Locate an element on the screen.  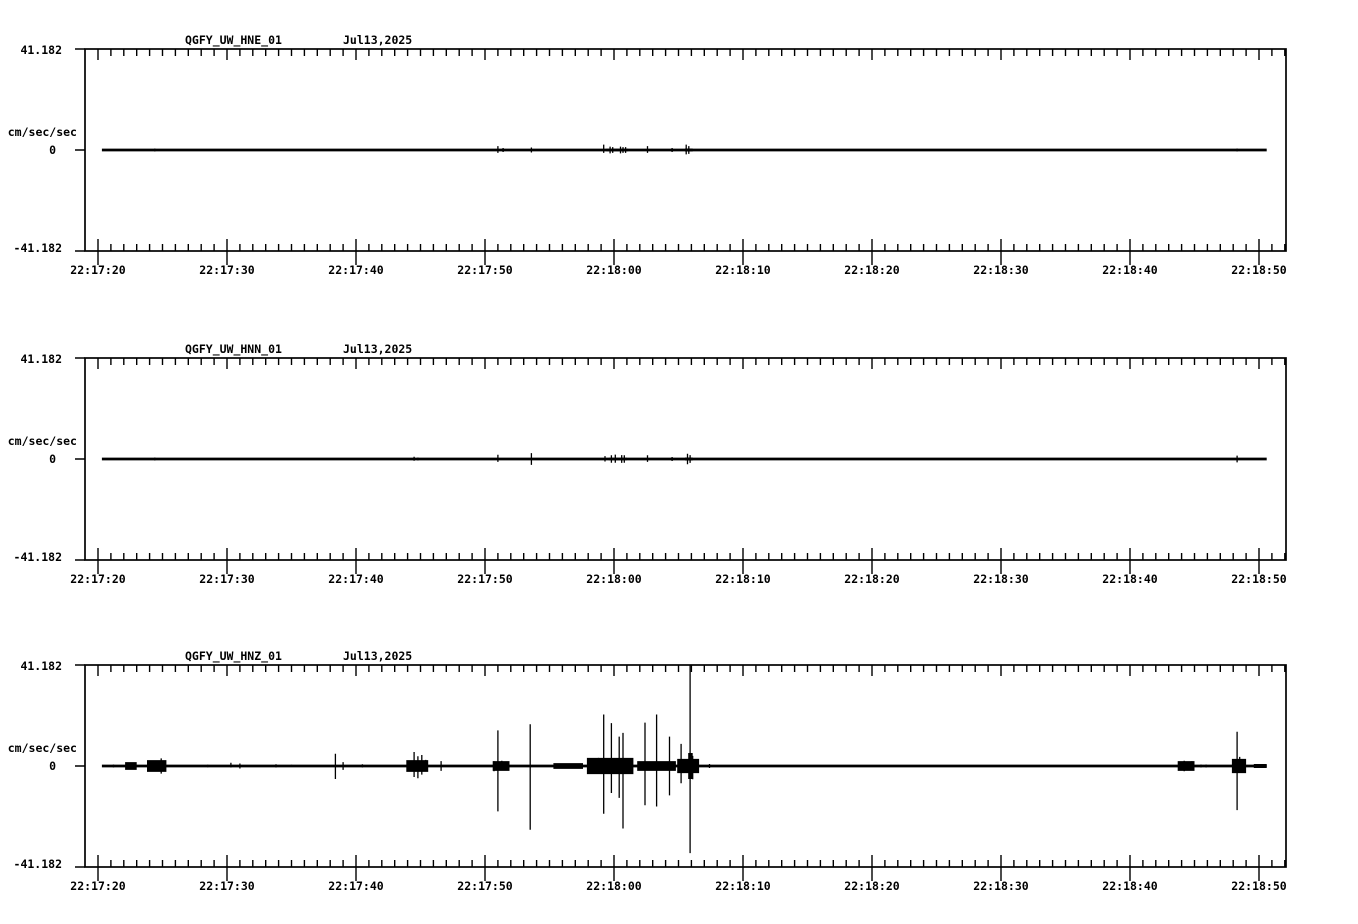
panel-station-label: QGFY_UW_HNZ_01 is located at coordinates (233, 656).